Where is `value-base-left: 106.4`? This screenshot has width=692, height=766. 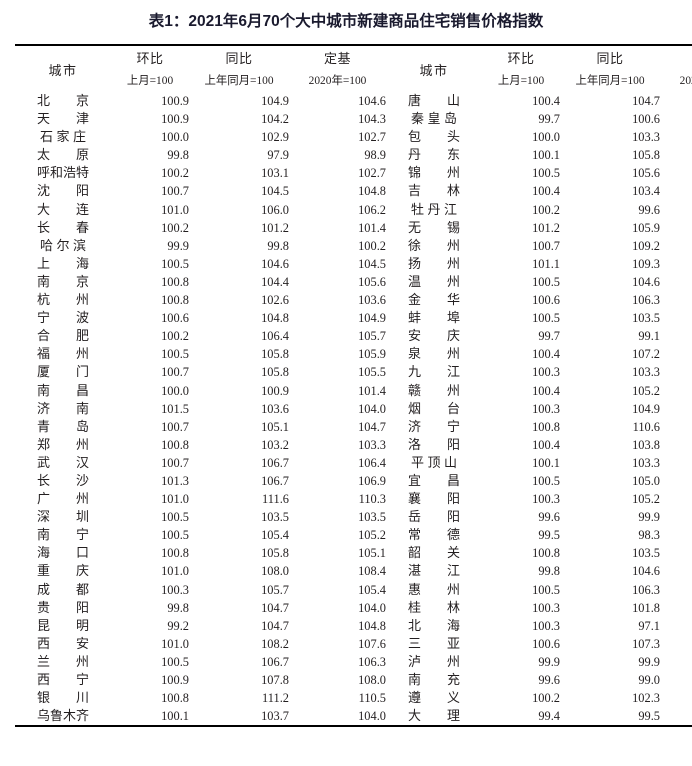
value-base-left: 106.4 is located at coordinates (372, 462).